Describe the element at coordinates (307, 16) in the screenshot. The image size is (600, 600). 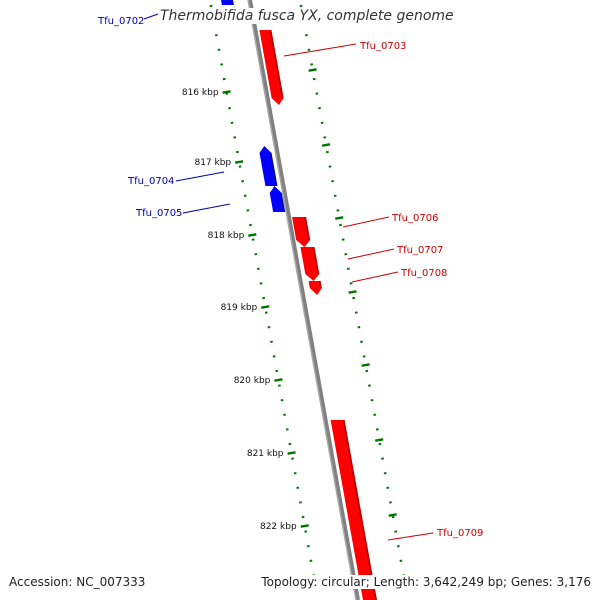
I see `map-title: Thermobifida fusca YX, complete genome` at that location.